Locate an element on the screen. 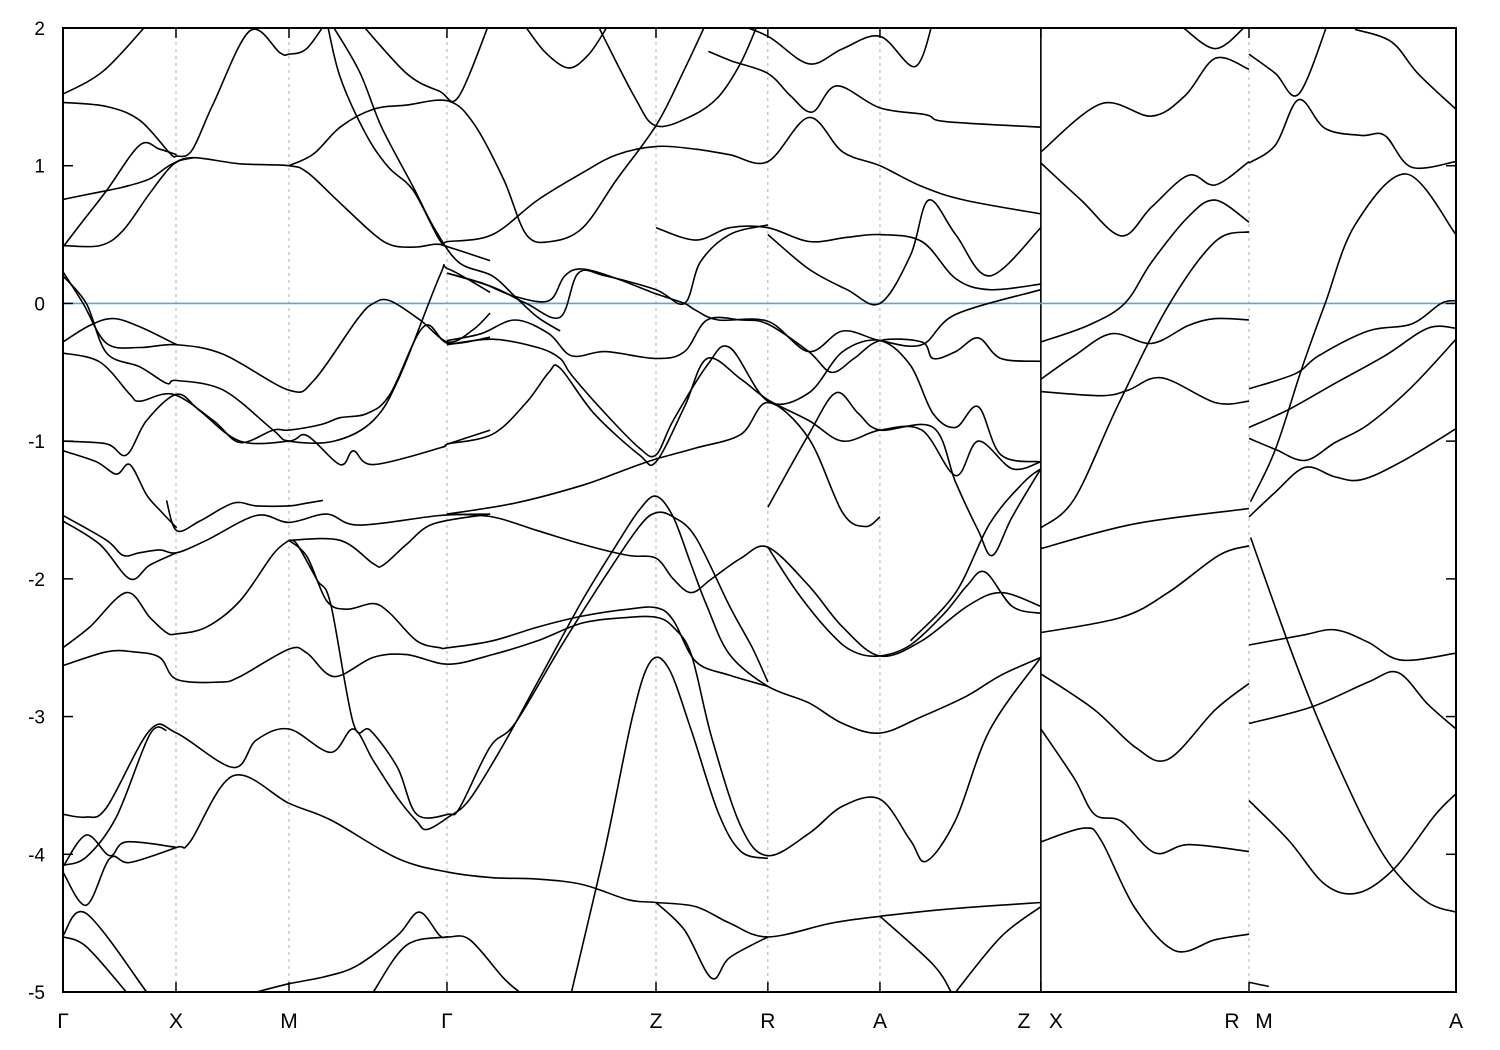 Image resolution: width=1500 pixels, height=1050 pixels. y-tick-label: 0 is located at coordinates (39, 304).